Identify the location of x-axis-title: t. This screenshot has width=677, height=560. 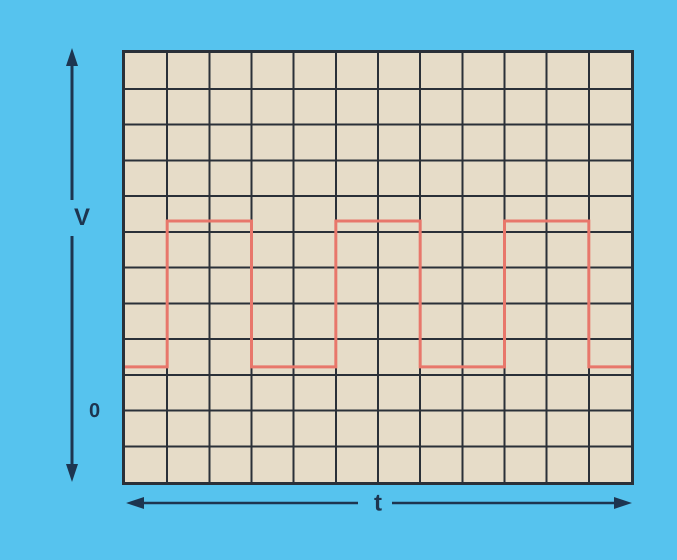
(378, 503).